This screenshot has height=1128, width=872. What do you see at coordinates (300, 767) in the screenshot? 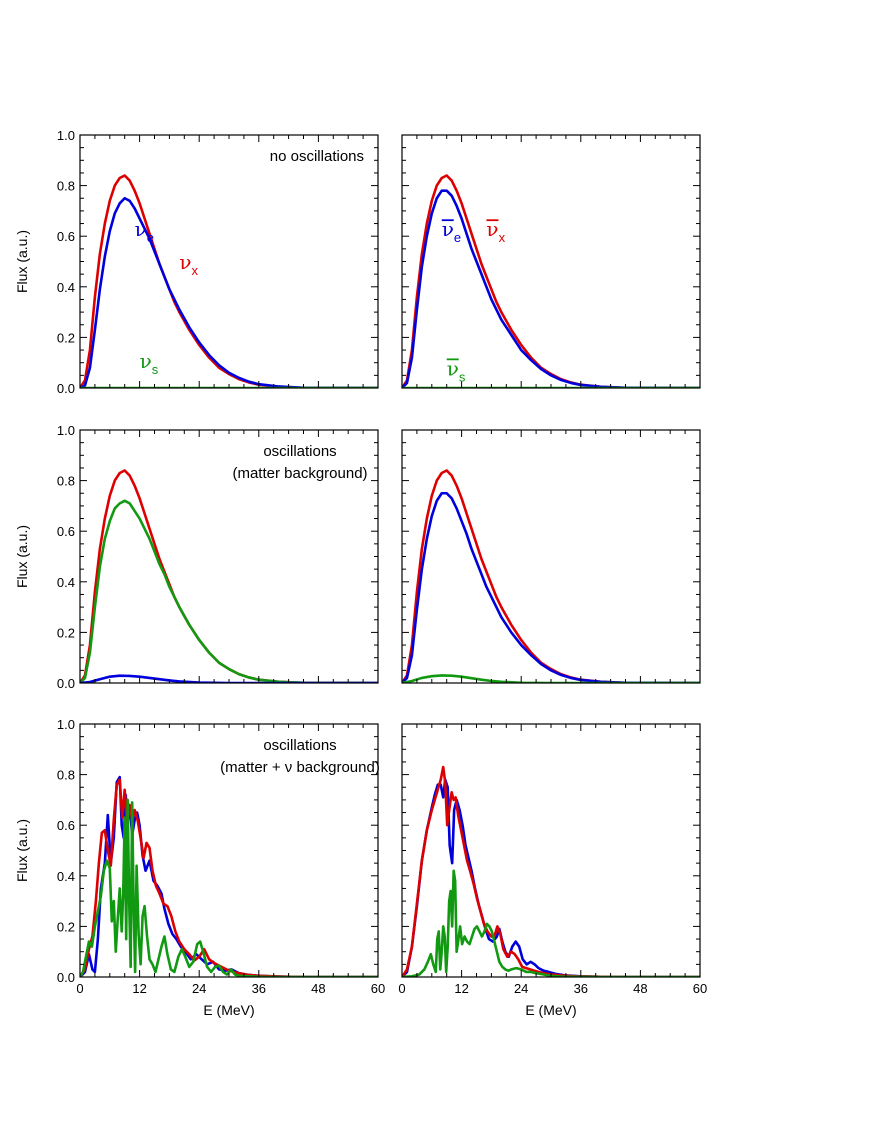
I see `panel-annotation: (matter + ν background)` at bounding box center [300, 767].